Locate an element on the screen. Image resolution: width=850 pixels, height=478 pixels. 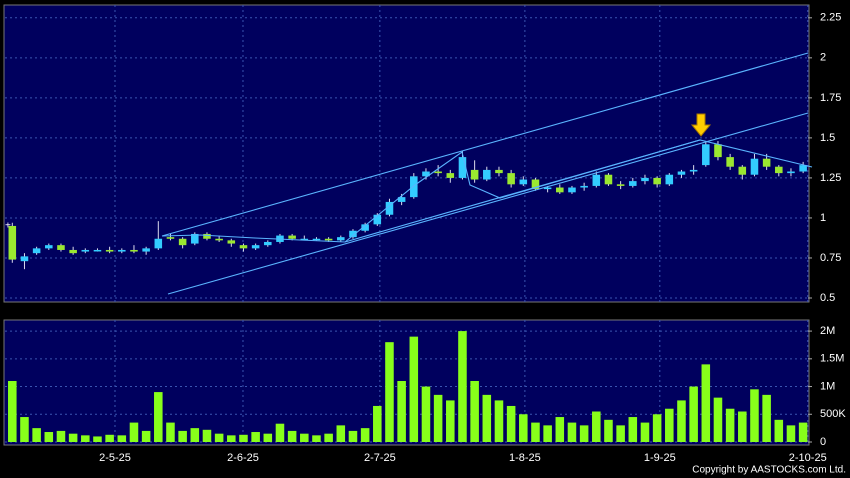
y-tick-label: 1.5 is located at coordinates (827, 138).